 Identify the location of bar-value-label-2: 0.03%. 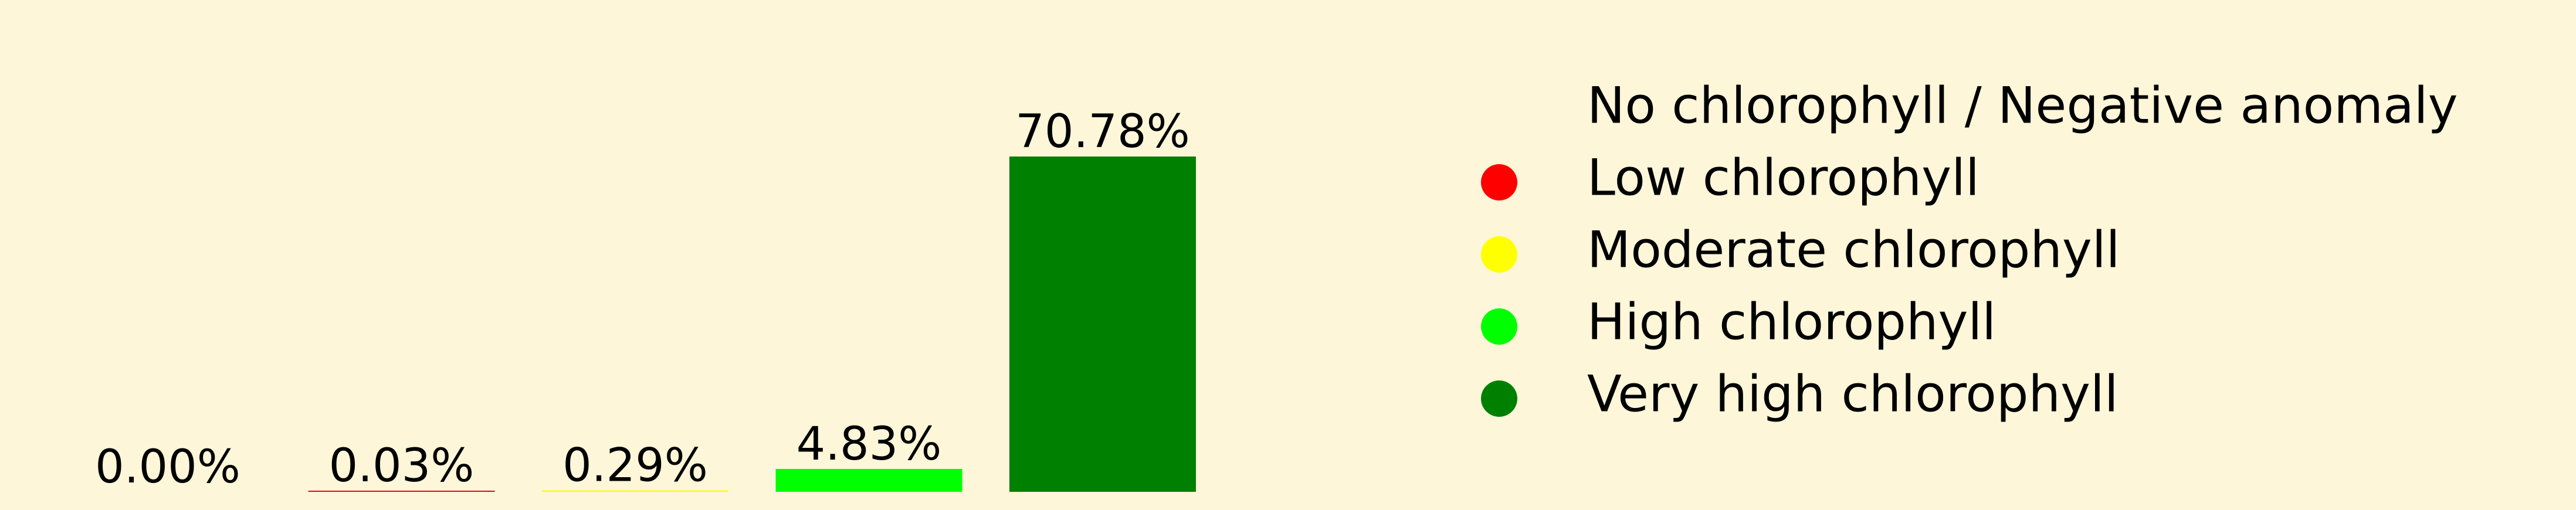
(401, 466).